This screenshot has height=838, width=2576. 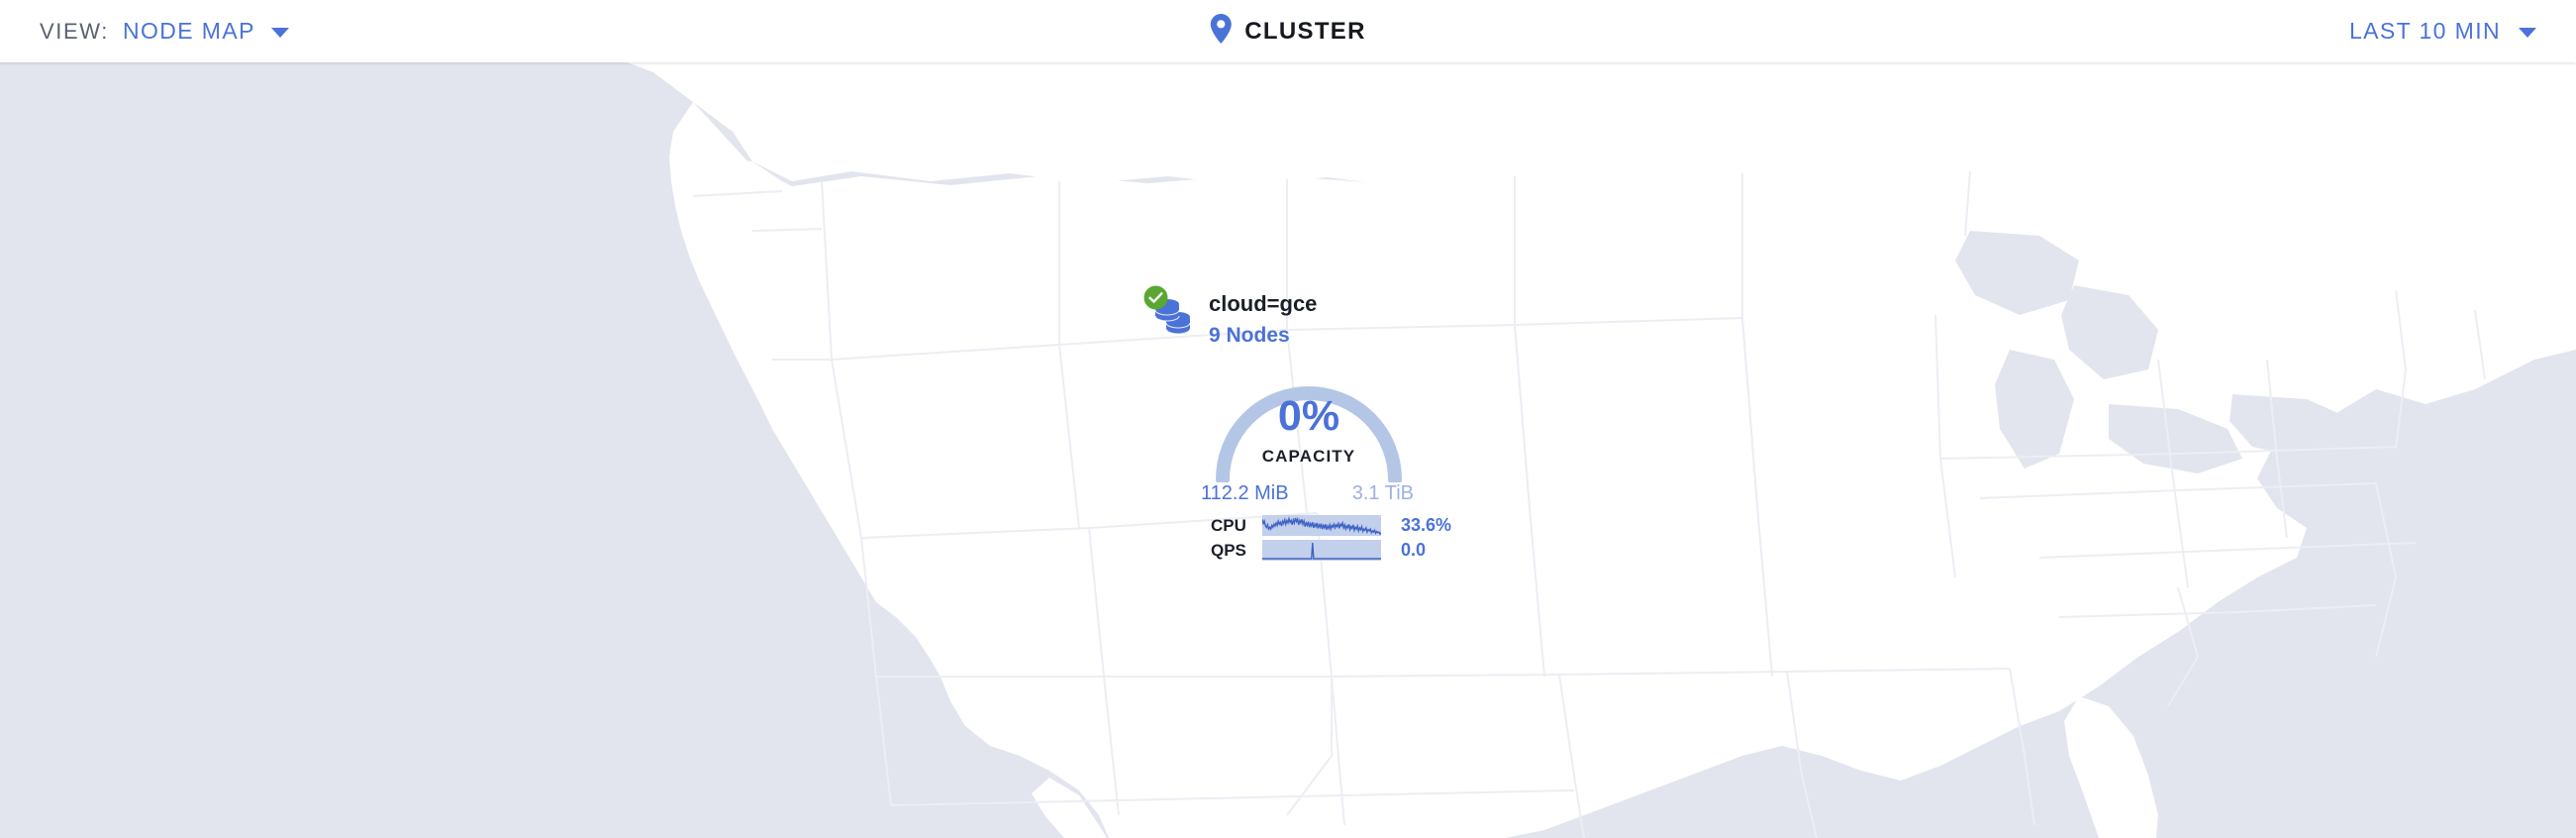 I want to click on time-range-value: LAST 10 MIN, so click(x=2425, y=31).